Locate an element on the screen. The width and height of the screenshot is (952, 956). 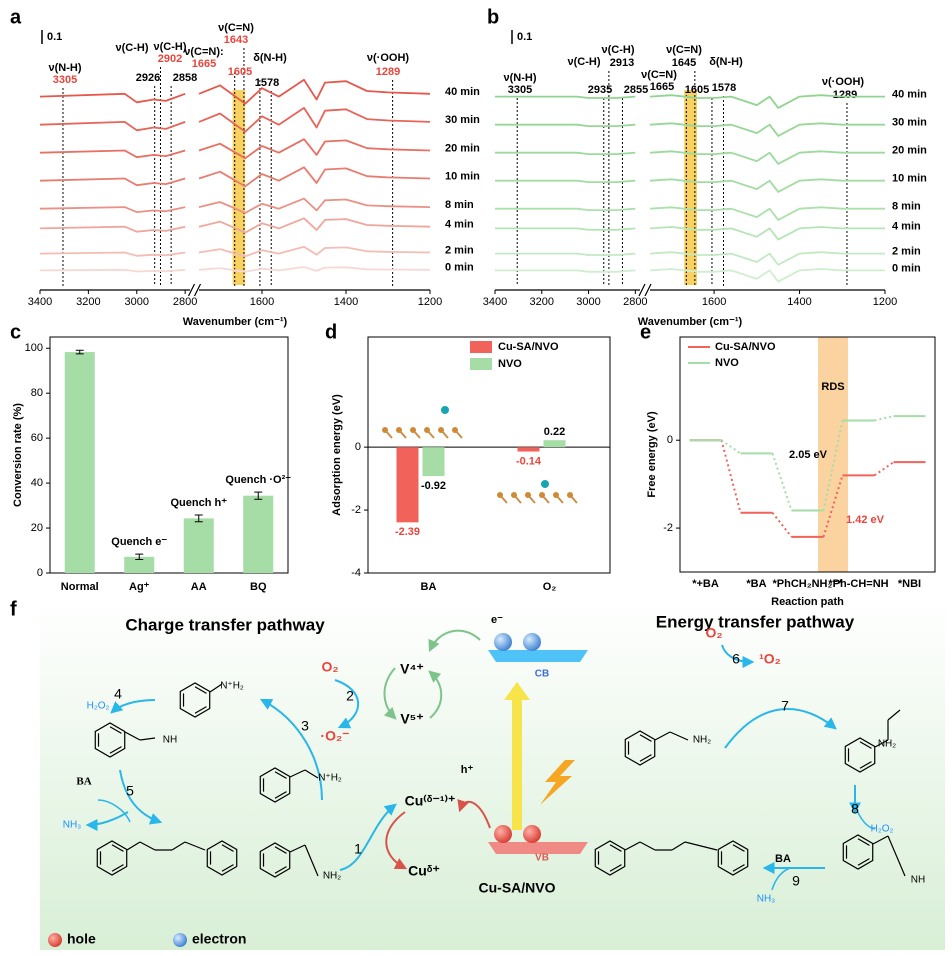
energy-annotation: 2.05 eV is located at coordinates (808, 455).